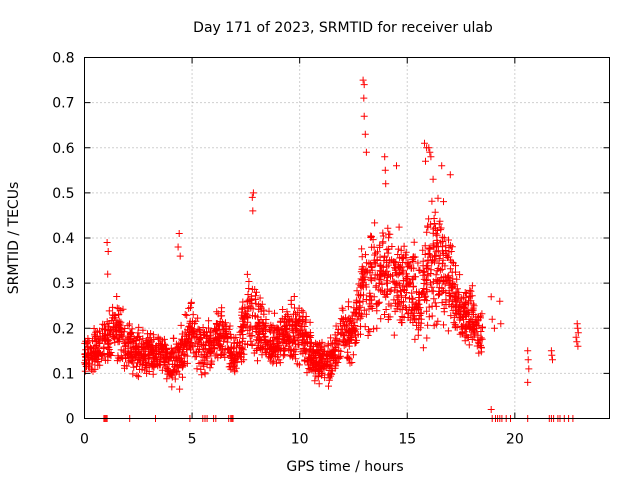 The width and height of the screenshot is (640, 480). I want to click on y-tick-label: 0.8, so click(63, 59).